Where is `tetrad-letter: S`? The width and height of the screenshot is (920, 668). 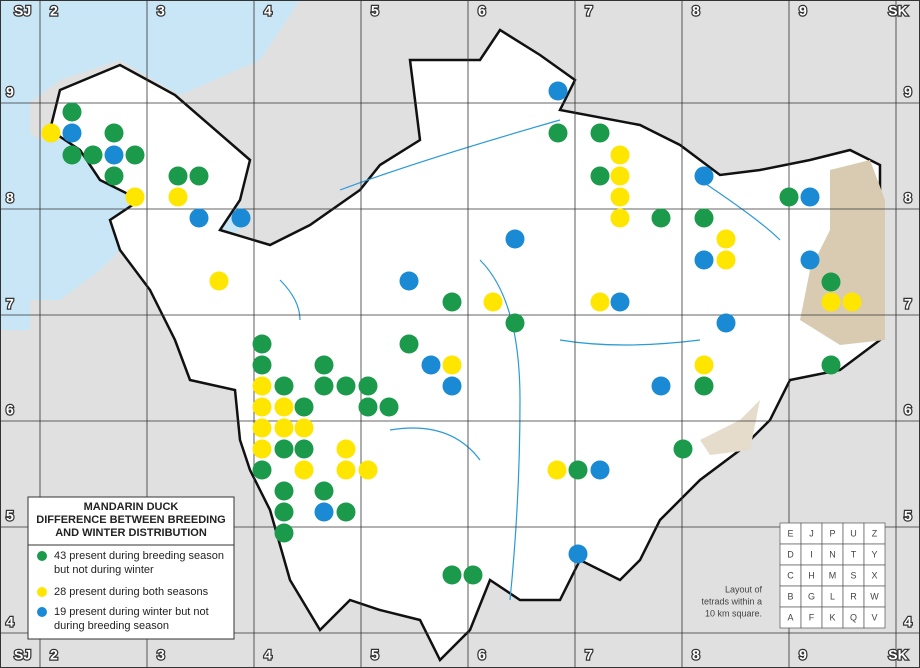
tetrad-letter: S is located at coordinates (853, 575).